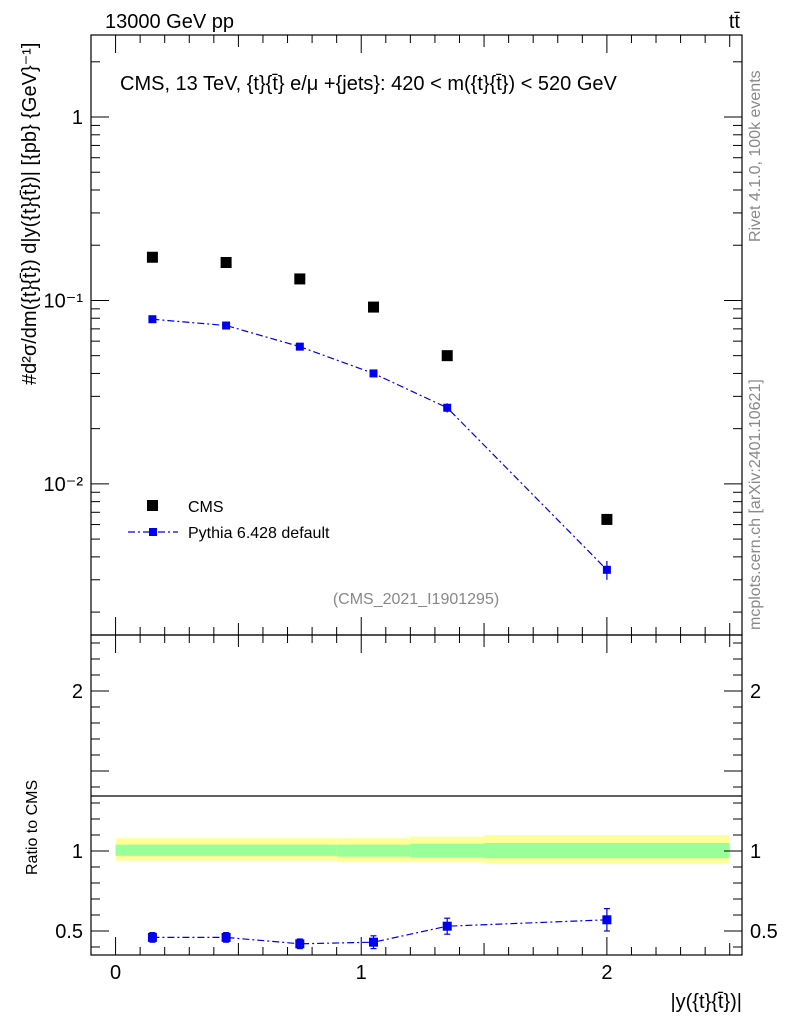 Image resolution: width=786 pixels, height=1024 pixels. I want to click on ratio-y-tick-label-right: 2, so click(755, 692).